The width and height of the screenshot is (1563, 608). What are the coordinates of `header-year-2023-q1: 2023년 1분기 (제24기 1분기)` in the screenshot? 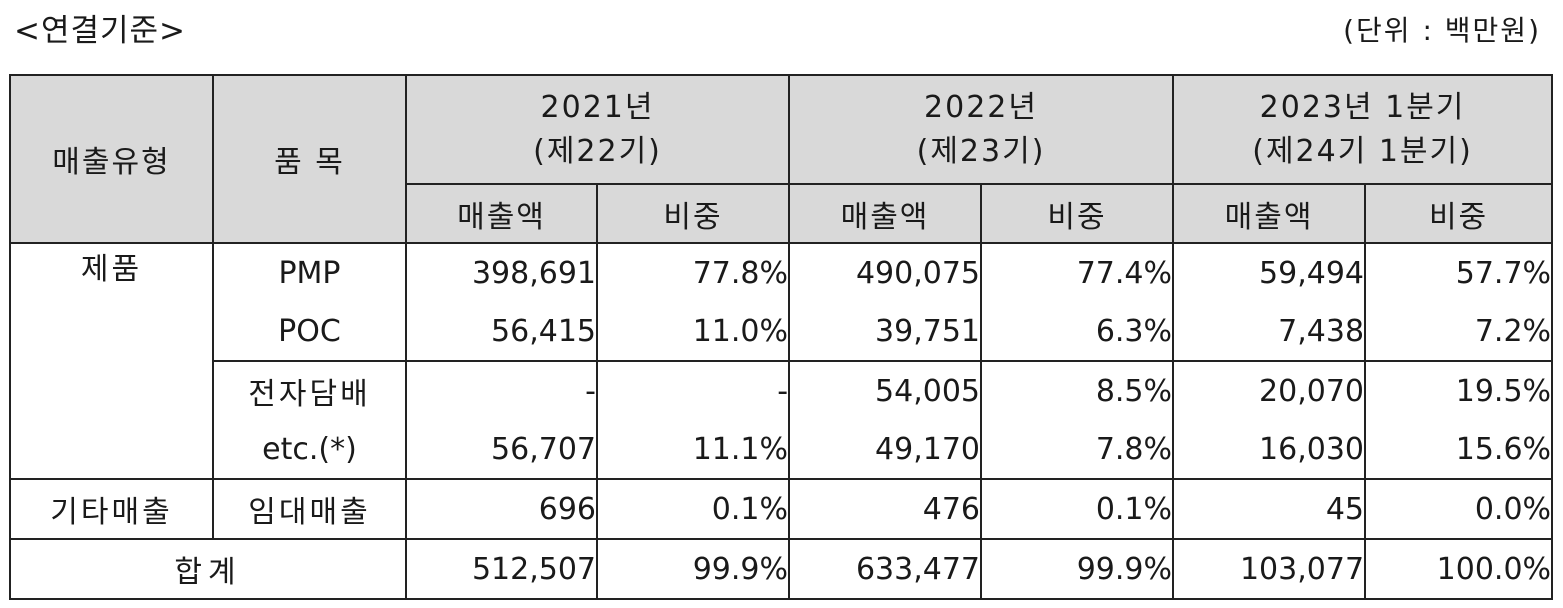 It's located at (1363, 129).